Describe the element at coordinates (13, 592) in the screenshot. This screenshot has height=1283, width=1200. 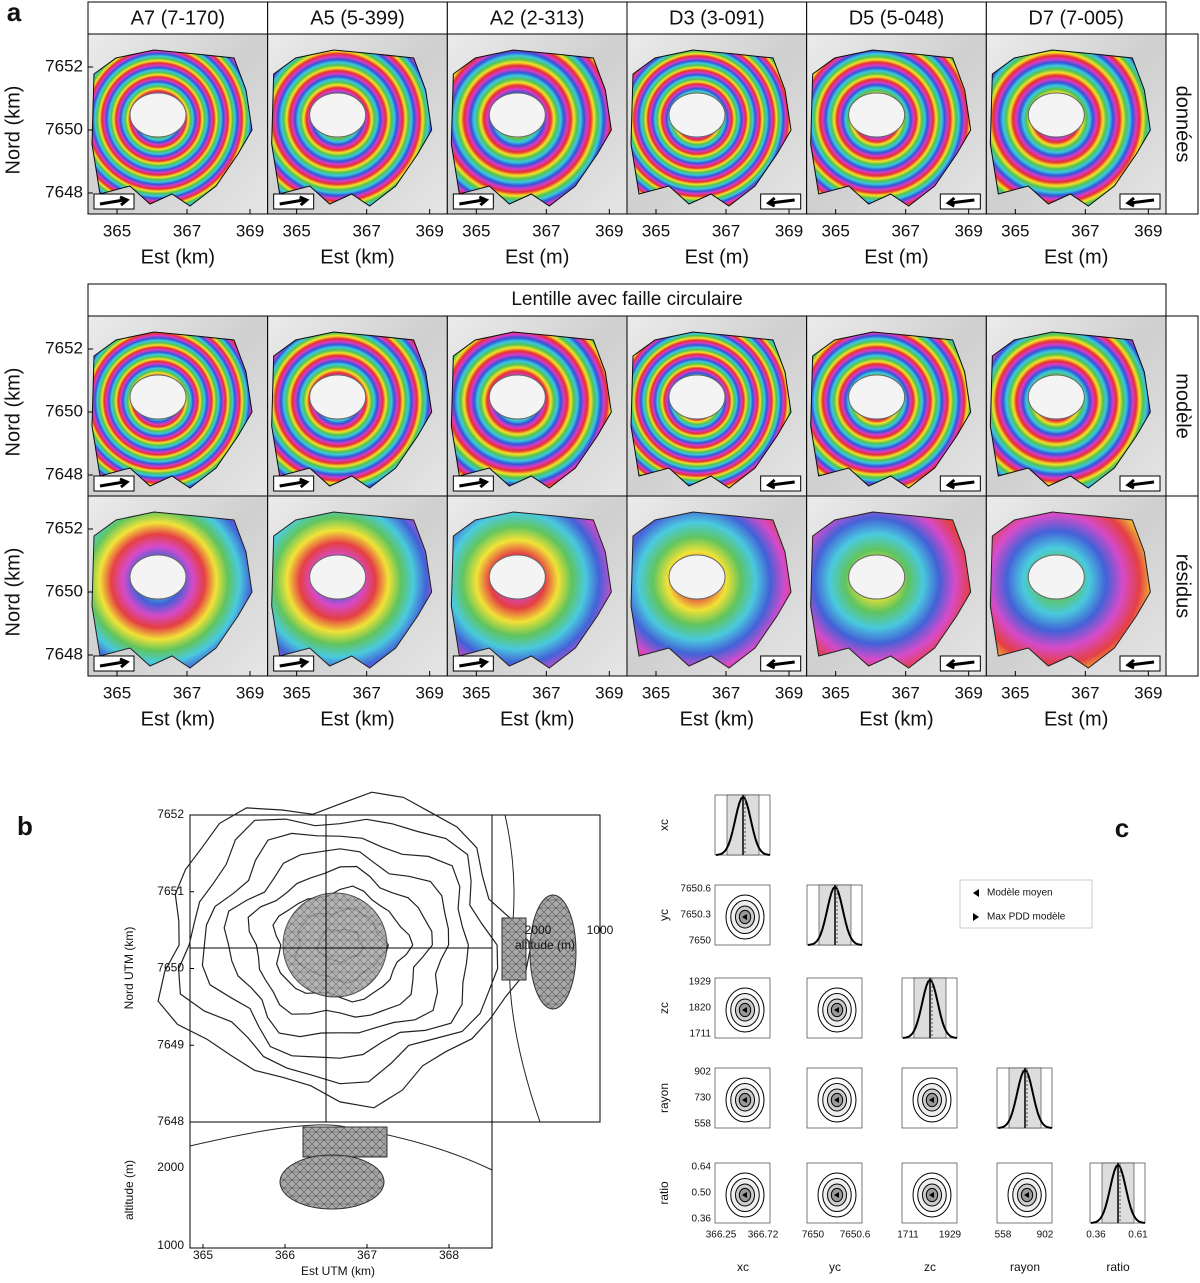
I see `y-axis-label: Nord (km)` at that location.